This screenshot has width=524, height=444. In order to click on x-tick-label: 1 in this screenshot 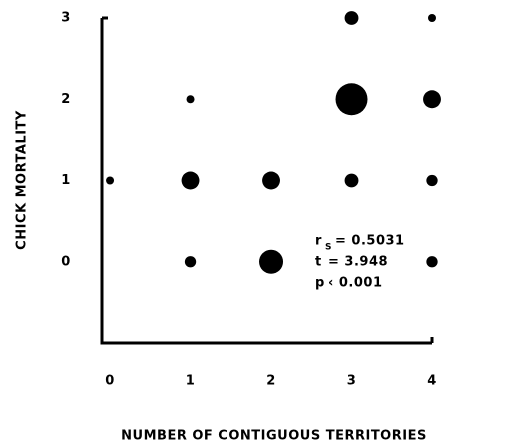, I will do `click(191, 381)`.